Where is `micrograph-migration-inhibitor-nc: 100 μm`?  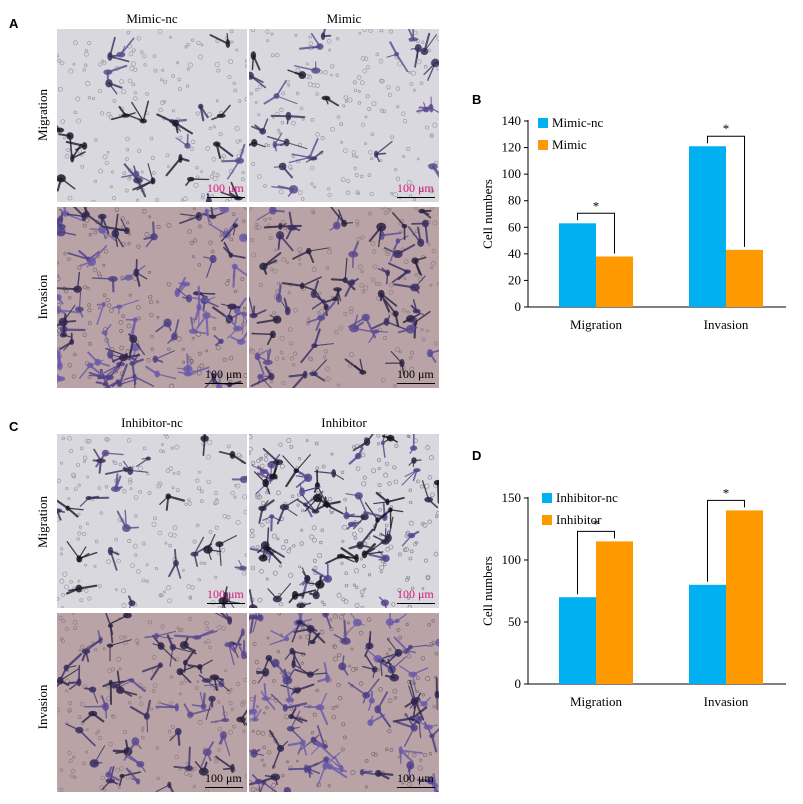 micrograph-migration-inhibitor-nc: 100 μm is located at coordinates (152, 521).